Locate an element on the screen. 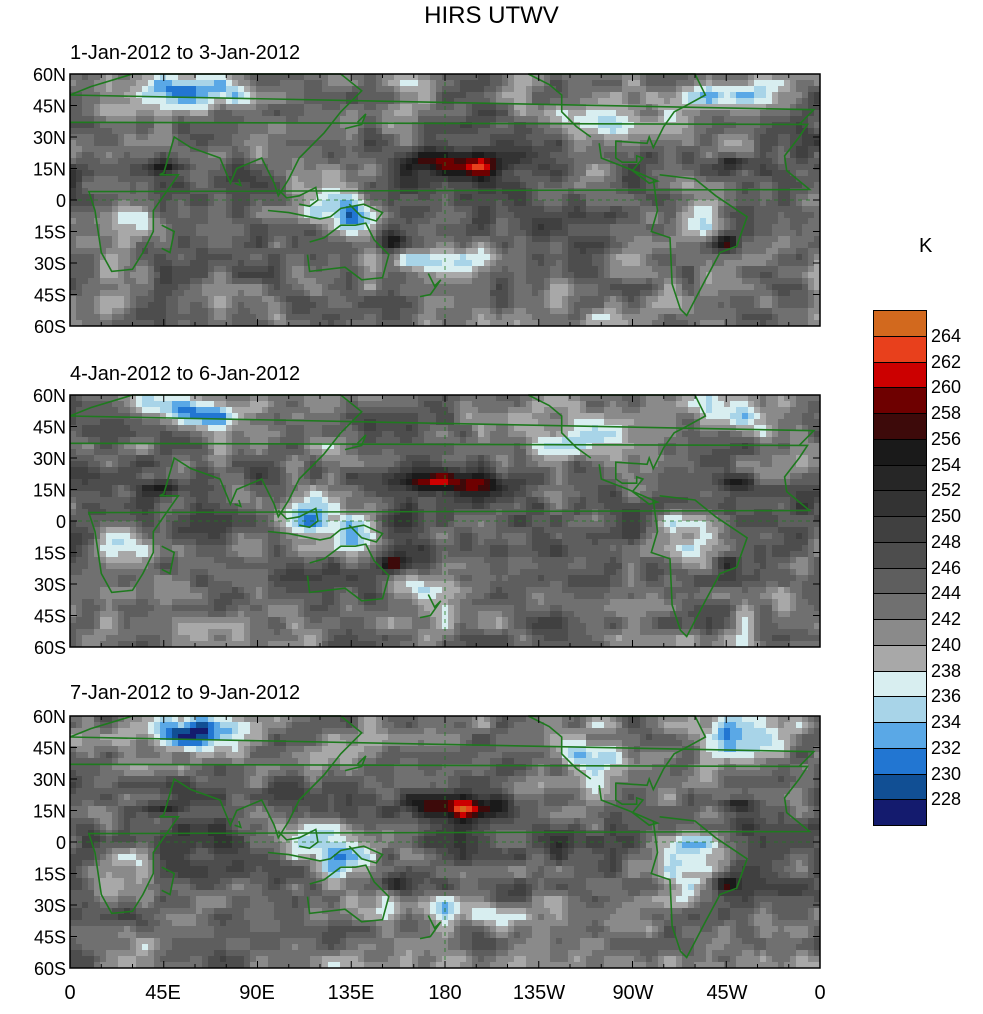 The height and width of the screenshot is (1014, 983). colorbar-label: 256 is located at coordinates (946, 438).